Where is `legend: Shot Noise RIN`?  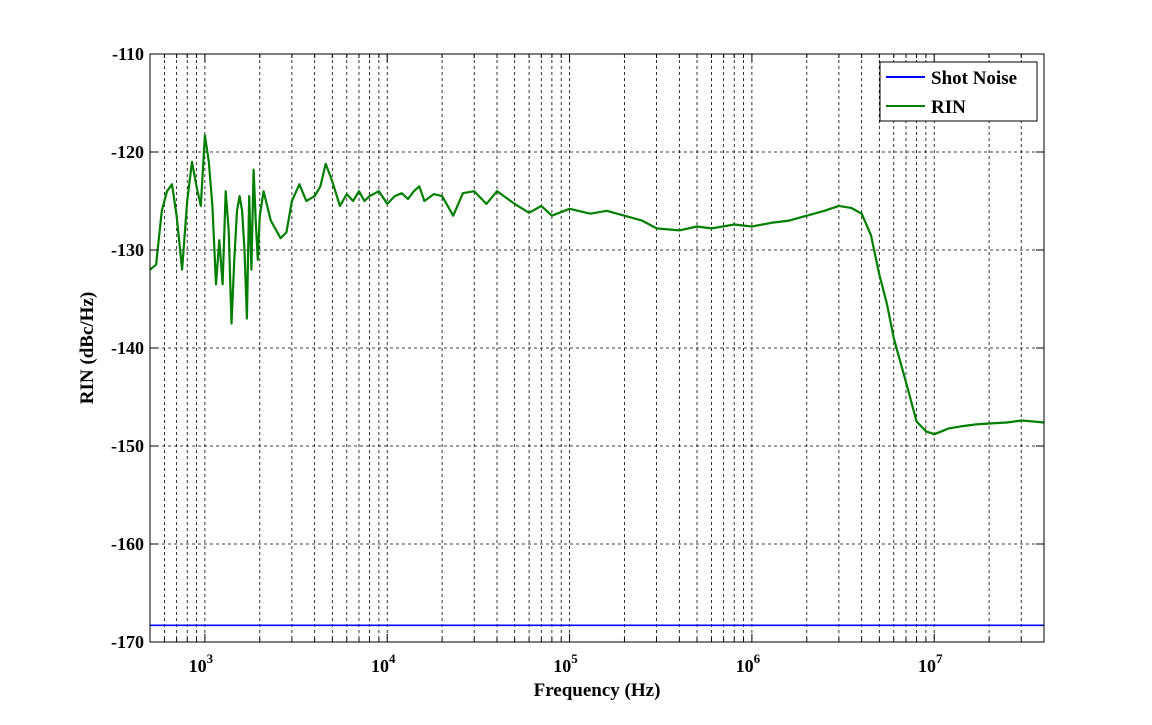 legend: Shot Noise RIN is located at coordinates (958, 91).